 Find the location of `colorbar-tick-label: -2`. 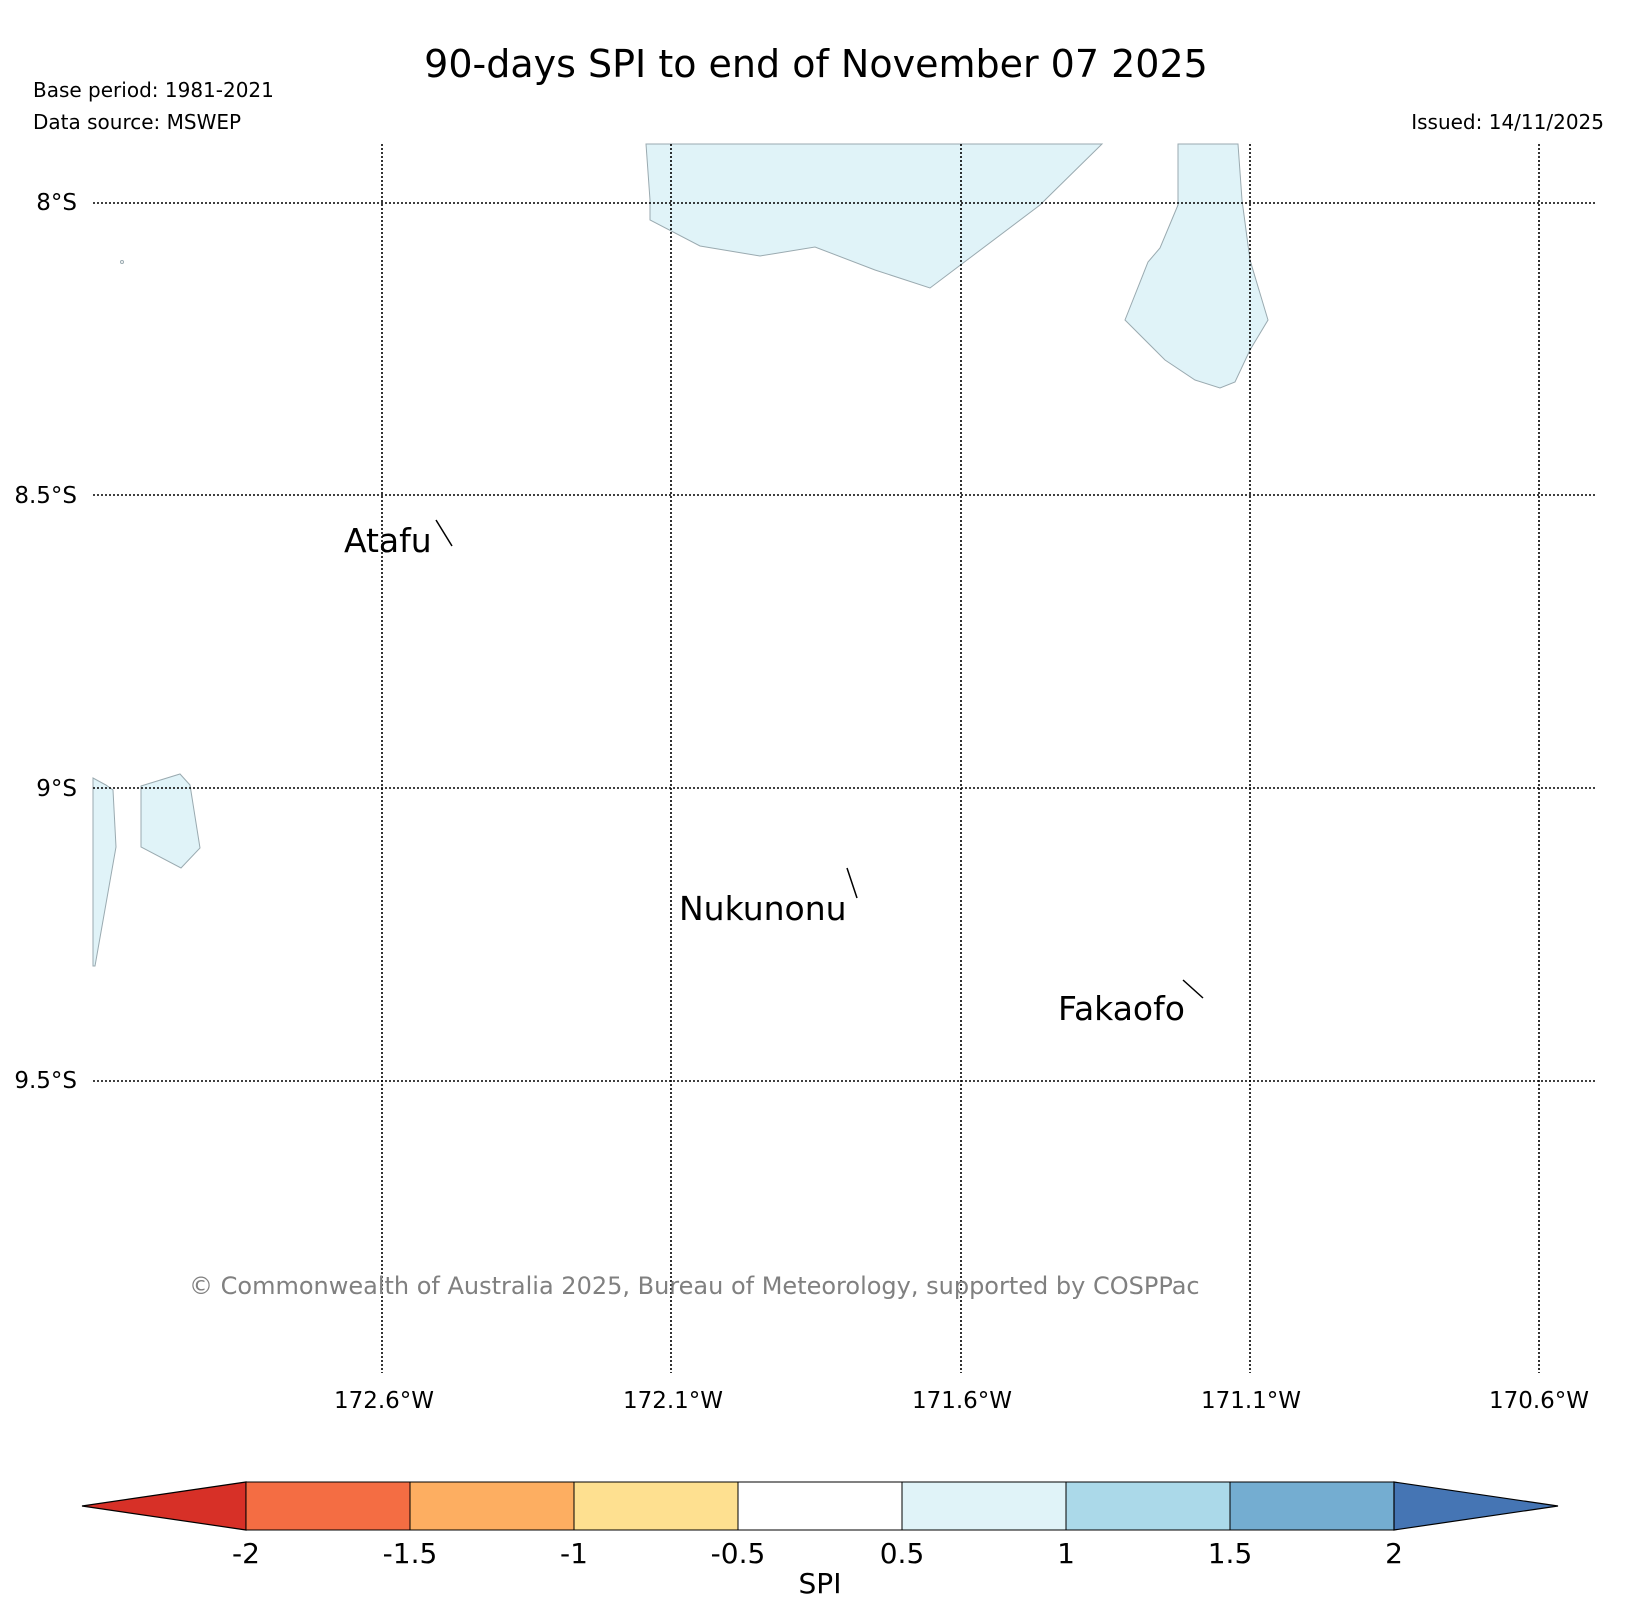

colorbar-tick-label: -2 is located at coordinates (246, 1553).